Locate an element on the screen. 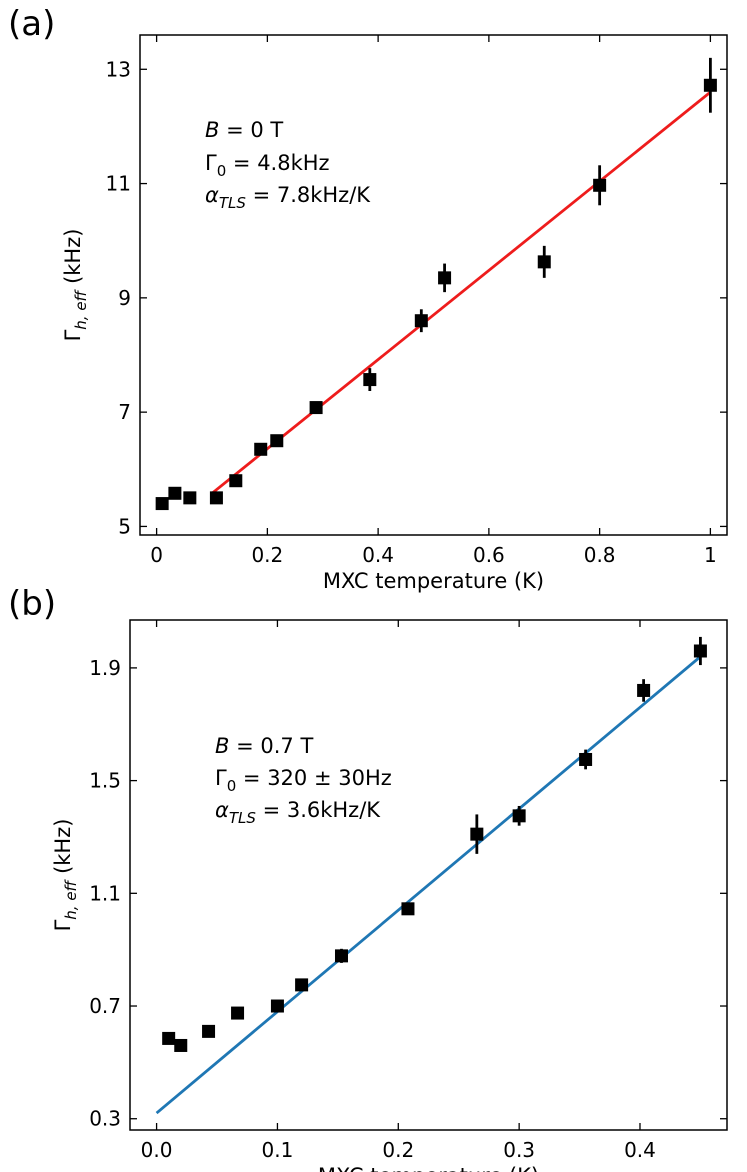 The image size is (747, 1172). annotation-line: Γ0 = 320 ± 30Hz is located at coordinates (303, 780).